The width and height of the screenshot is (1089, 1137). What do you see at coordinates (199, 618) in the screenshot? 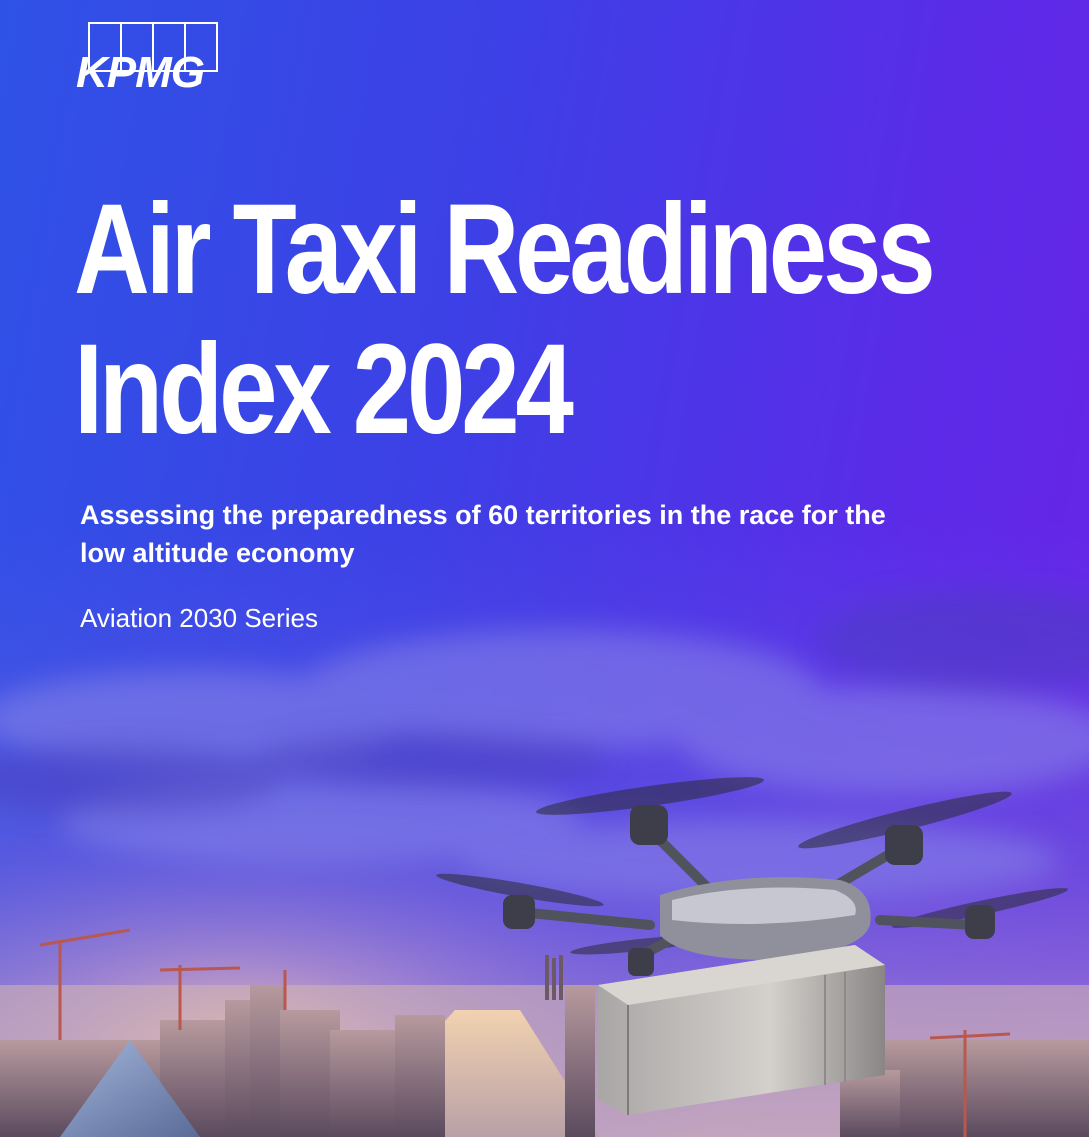
I see `series-label: Aviation 2030 Series` at bounding box center [199, 618].